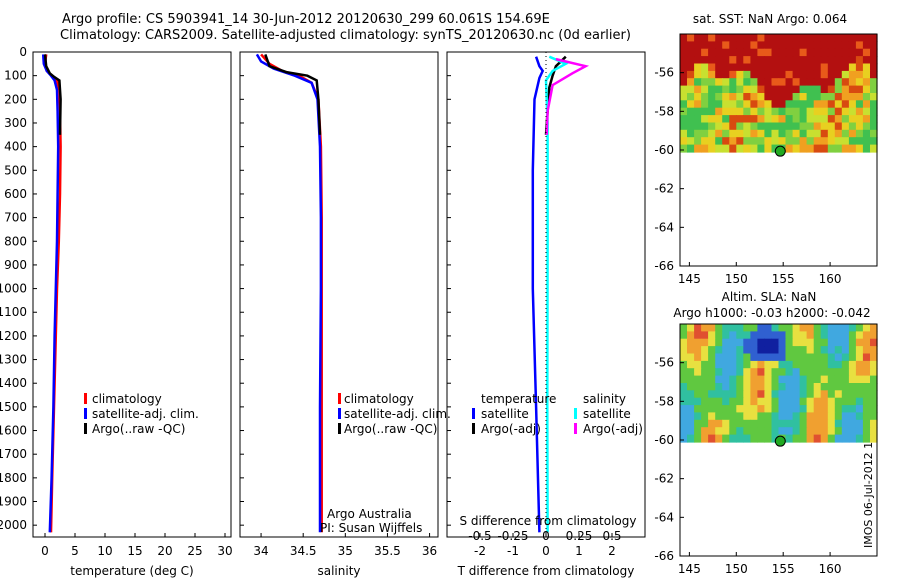  I want to click on depth-tick-label: 700, so click(15, 218).